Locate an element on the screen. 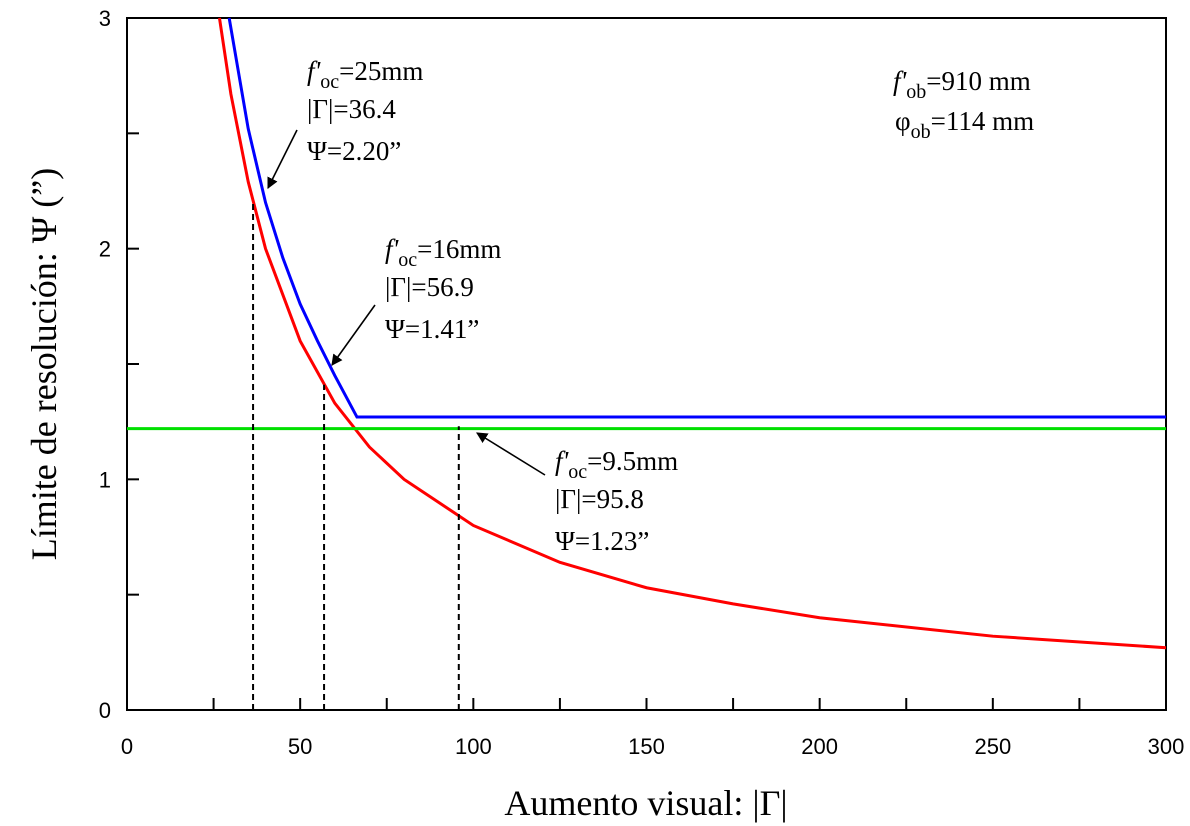 The image size is (1190, 826). y-tick-label: 1 is located at coordinates (105, 479).